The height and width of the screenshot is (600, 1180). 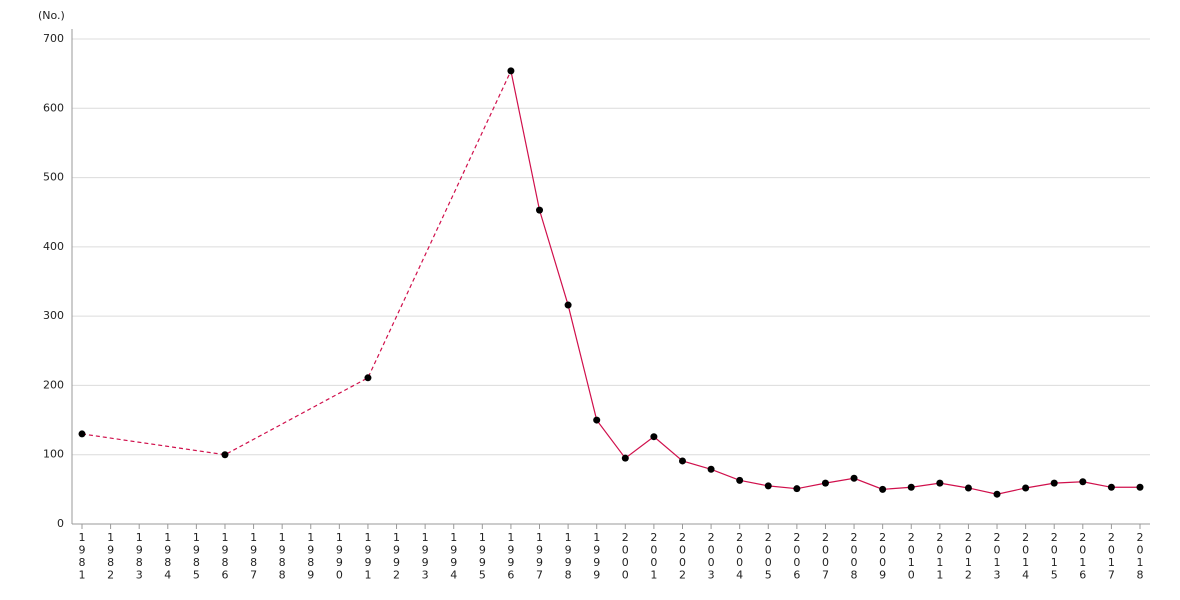 I want to click on y-tick-label: 600, so click(x=53, y=107).